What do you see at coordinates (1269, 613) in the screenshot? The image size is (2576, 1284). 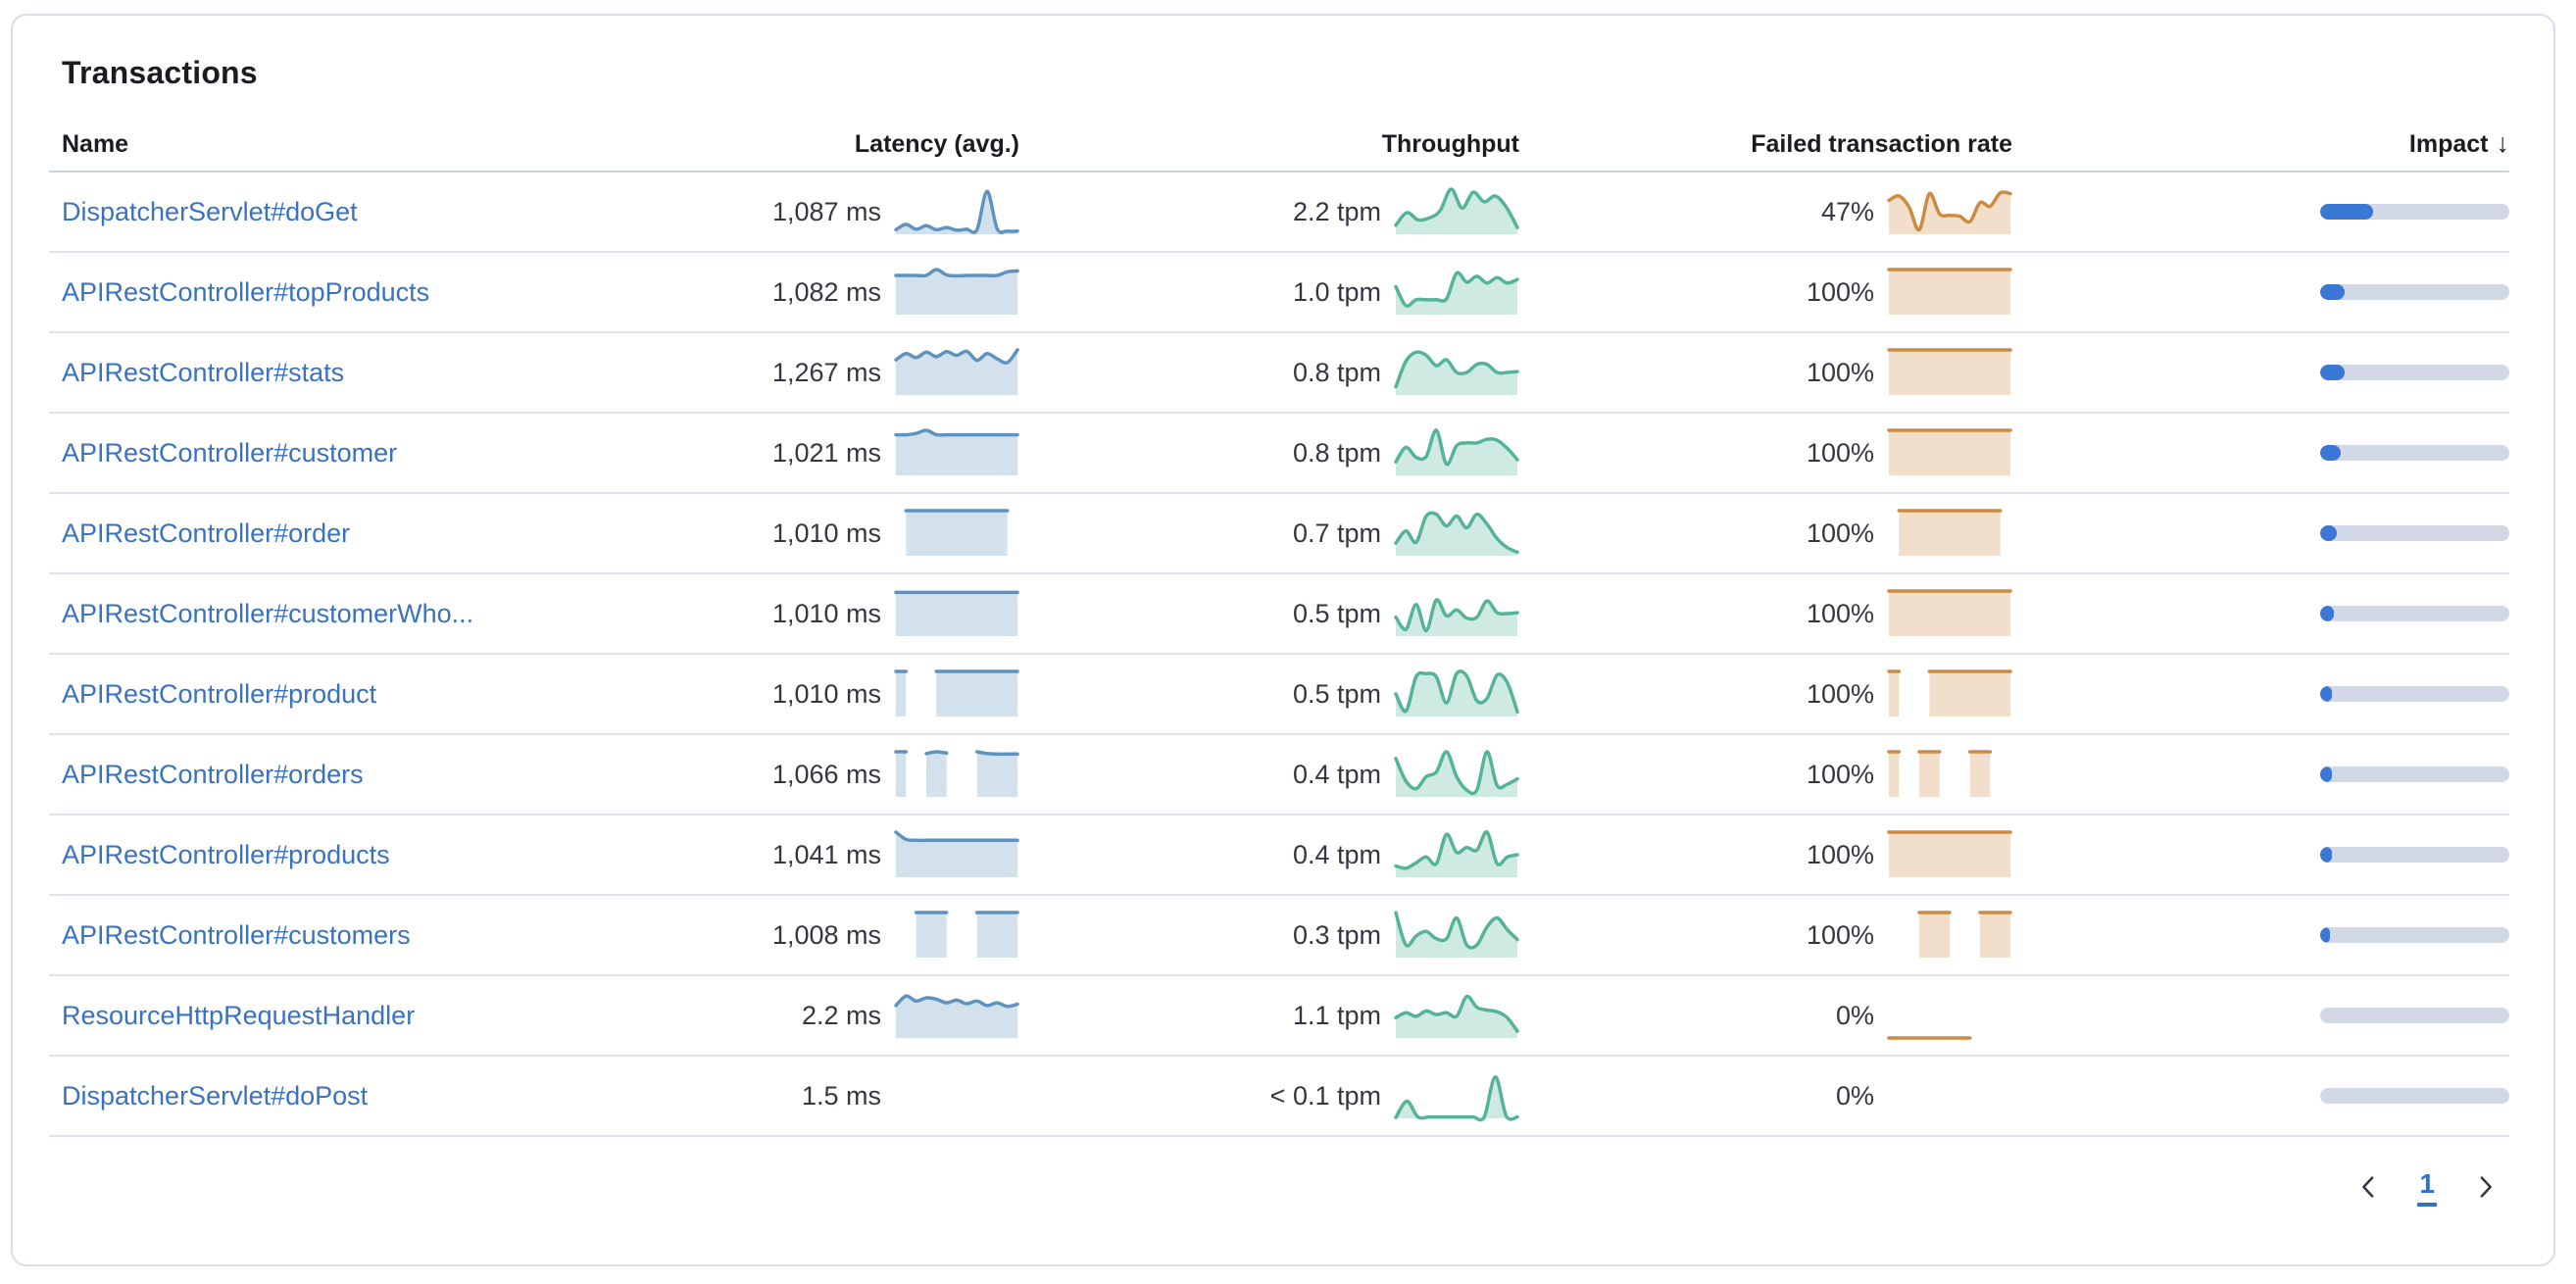 I see `throughput-cell: 0.5 tpm` at bounding box center [1269, 613].